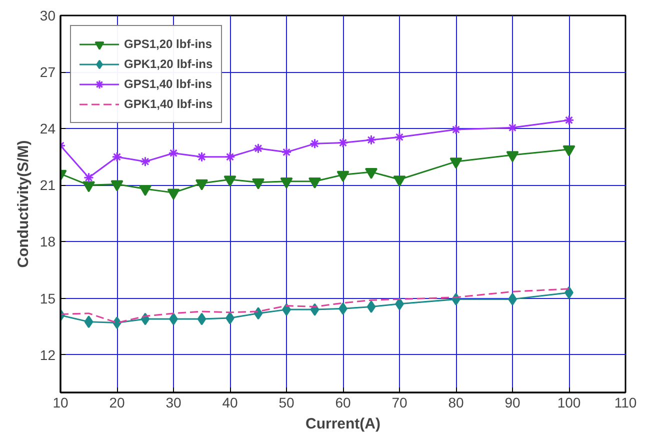 The width and height of the screenshot is (658, 440). I want to click on x-tick-label: 30, so click(174, 402).